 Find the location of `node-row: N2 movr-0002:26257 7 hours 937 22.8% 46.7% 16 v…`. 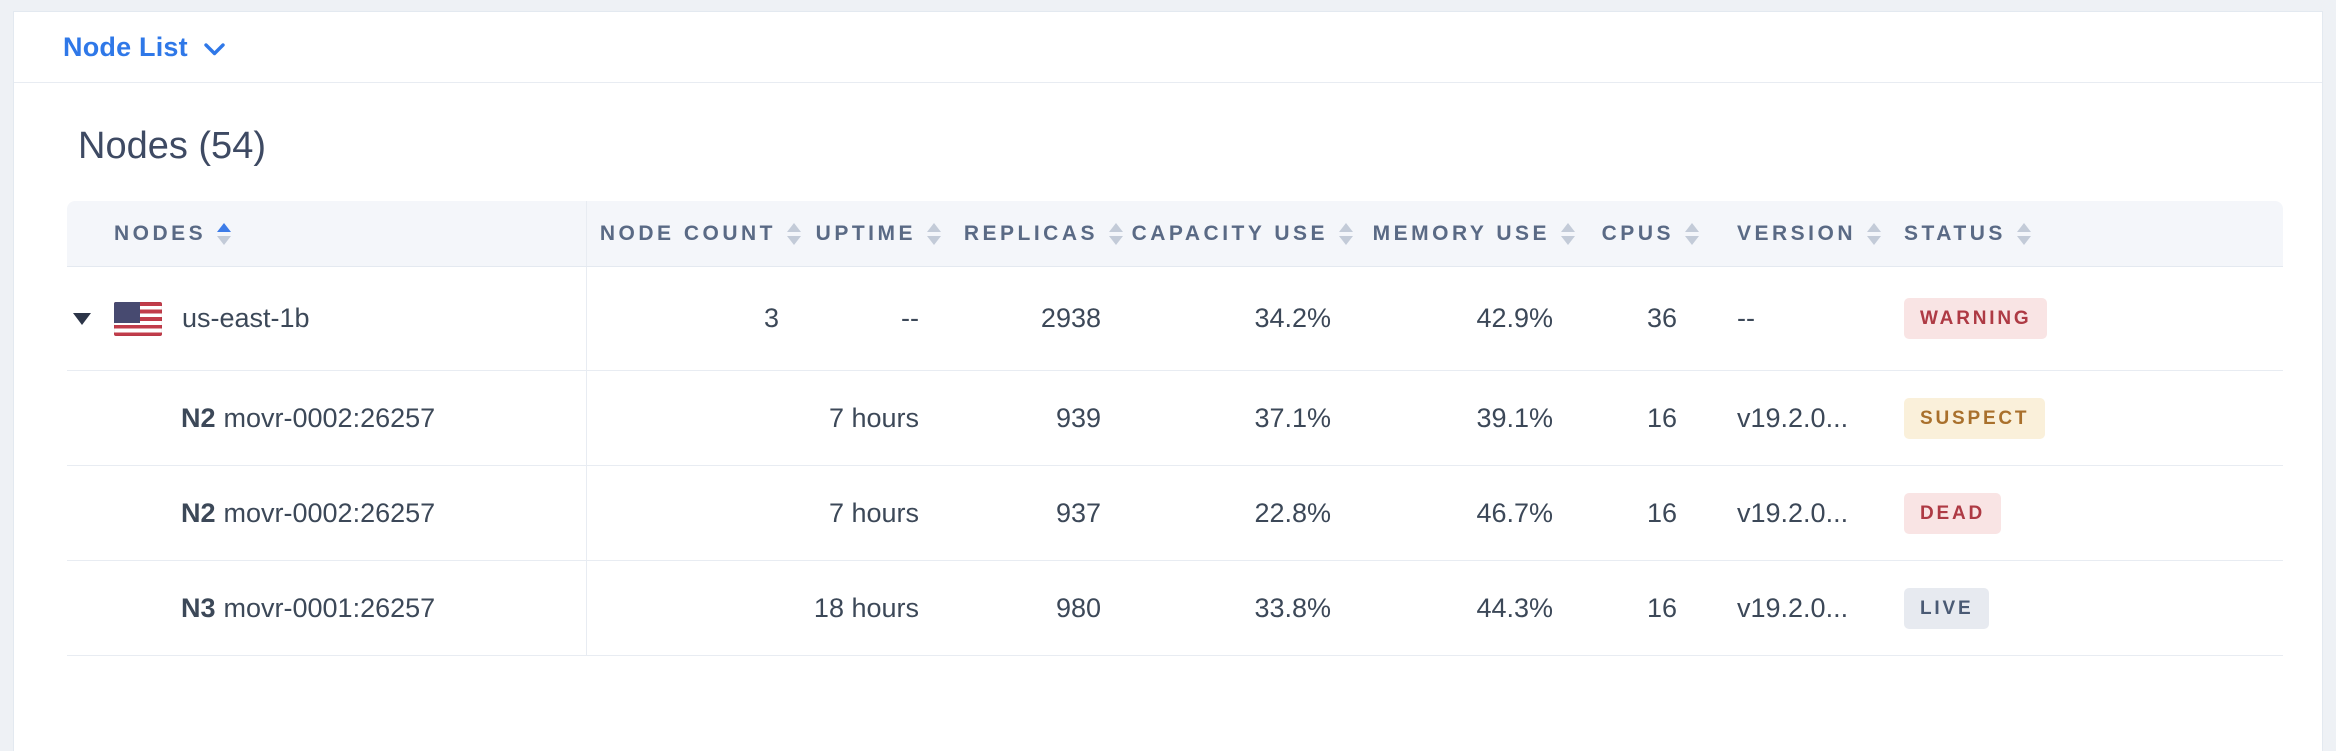

node-row: N2 movr-0002:26257 7 hours 937 22.8% 46.7% 16 v… is located at coordinates (1175, 513).